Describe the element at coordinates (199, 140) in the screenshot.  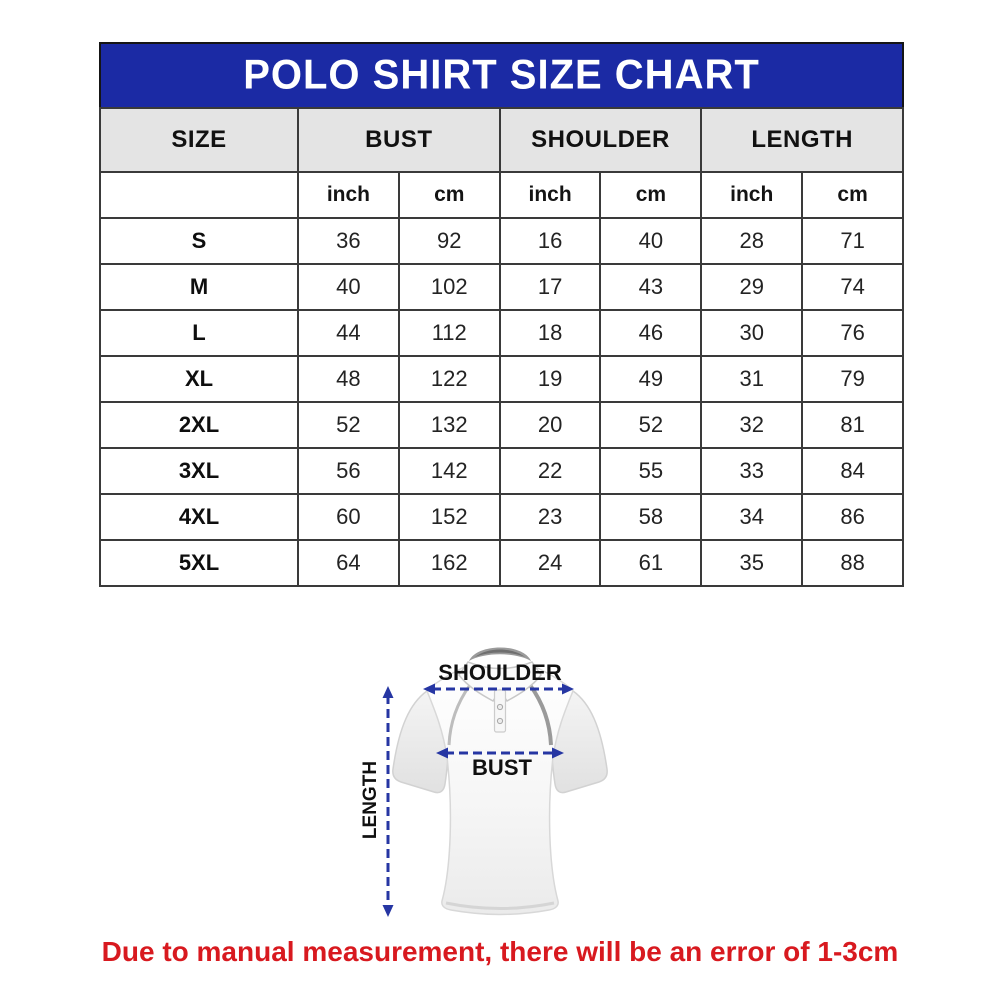
I see `column-header-size: SIZE` at that location.